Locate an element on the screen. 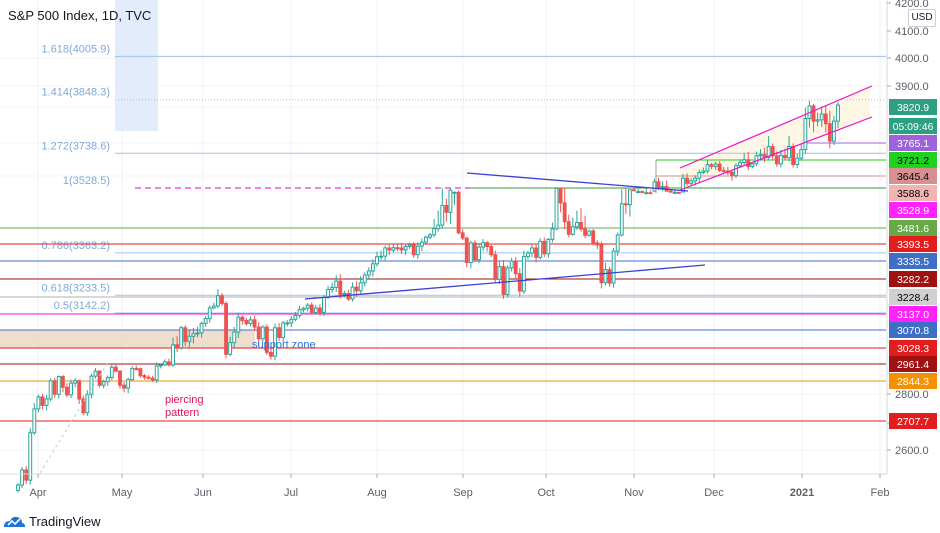 This screenshot has height=533, width=940. fib-zone is located at coordinates (136, 65).